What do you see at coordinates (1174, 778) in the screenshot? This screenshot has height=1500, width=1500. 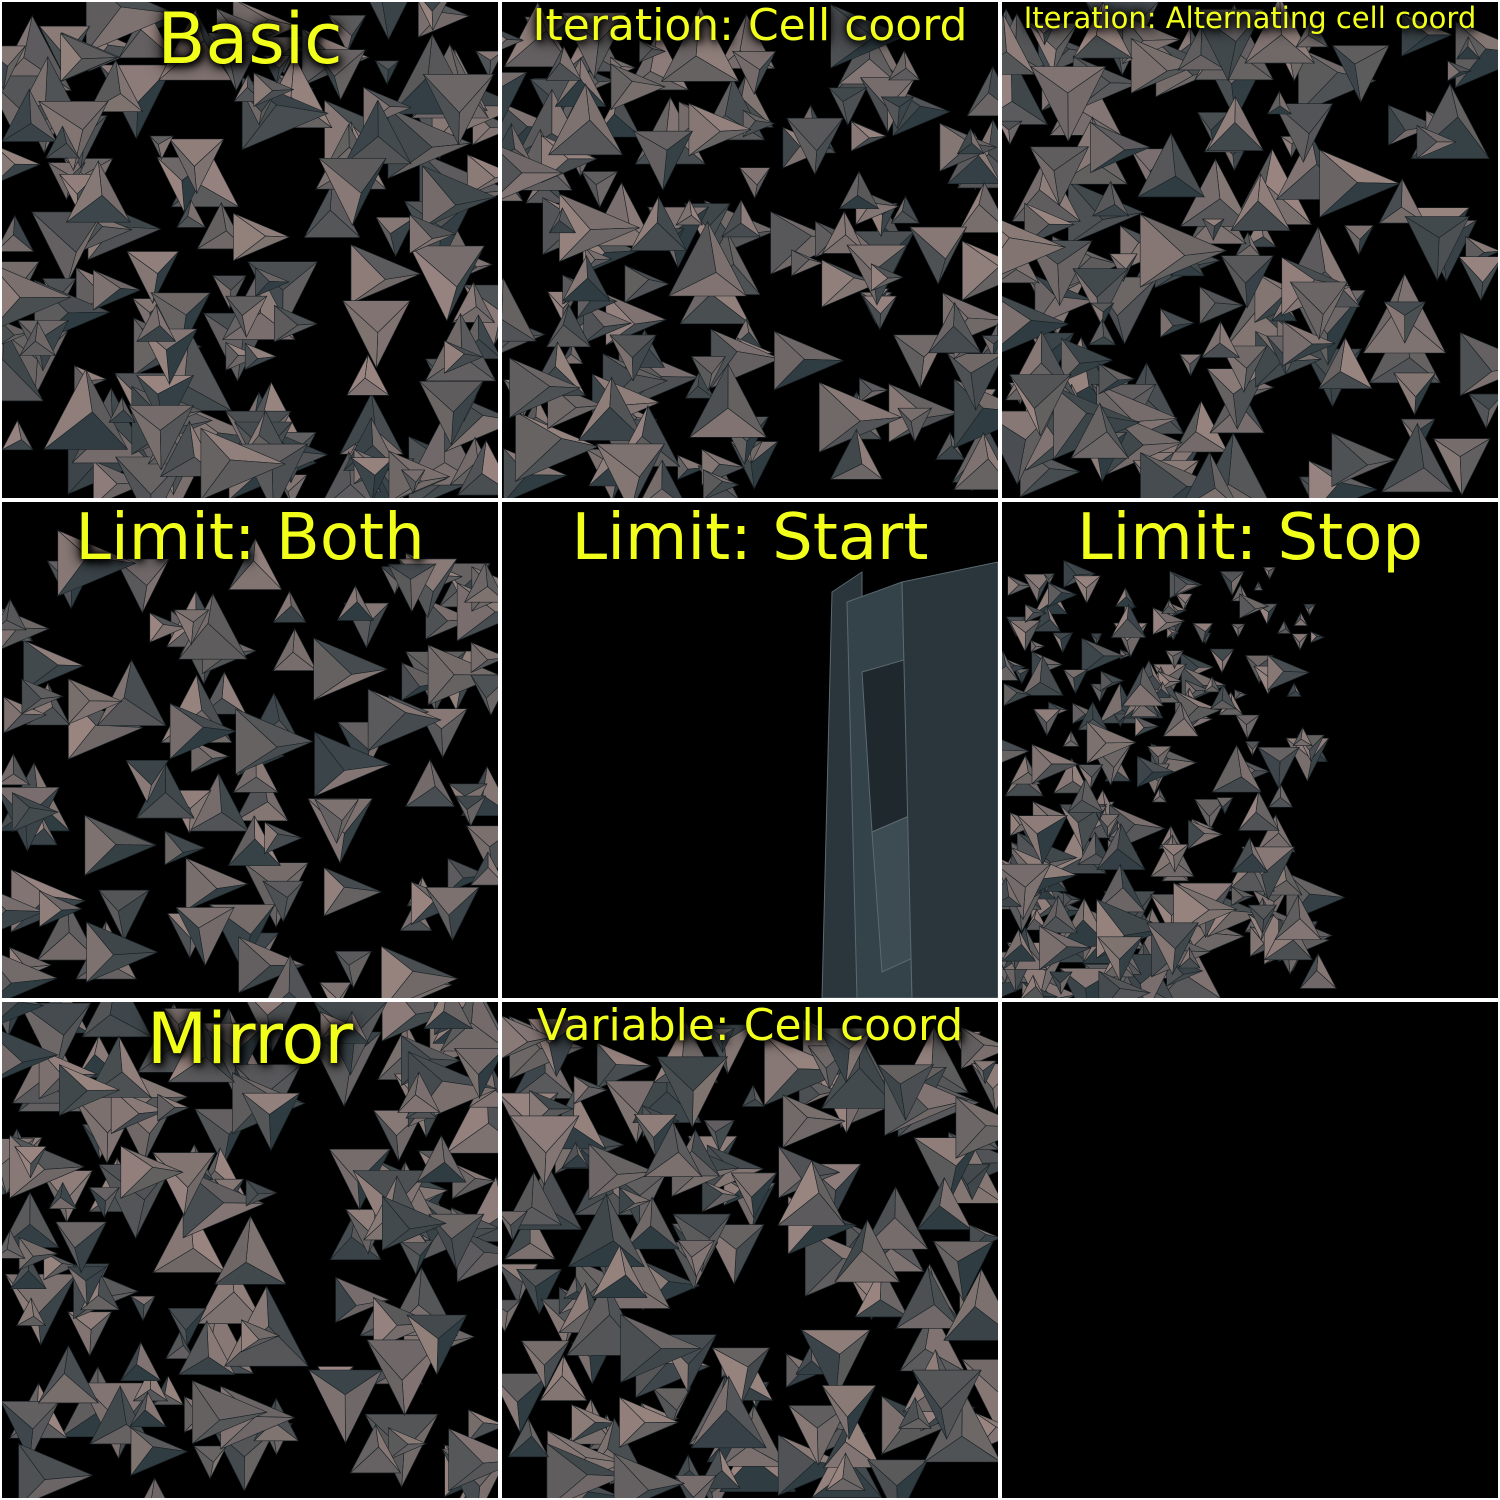 I see `render-limit-stop` at bounding box center [1174, 778].